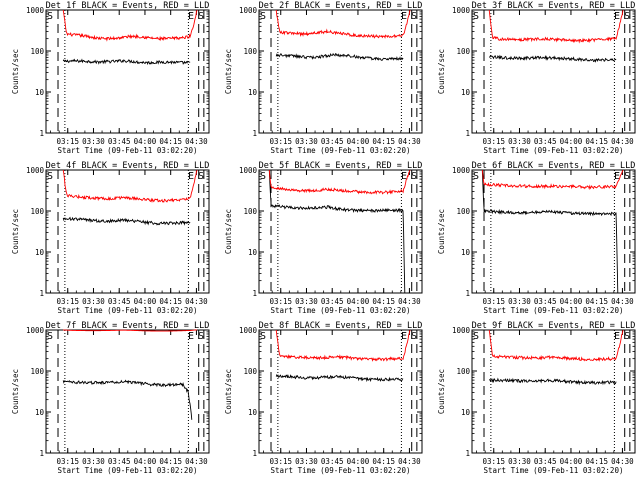 This screenshot has height=480, width=640. I want to click on panel-title: Det 6f BLACK = Events, RED = LLD, so click(554, 166).